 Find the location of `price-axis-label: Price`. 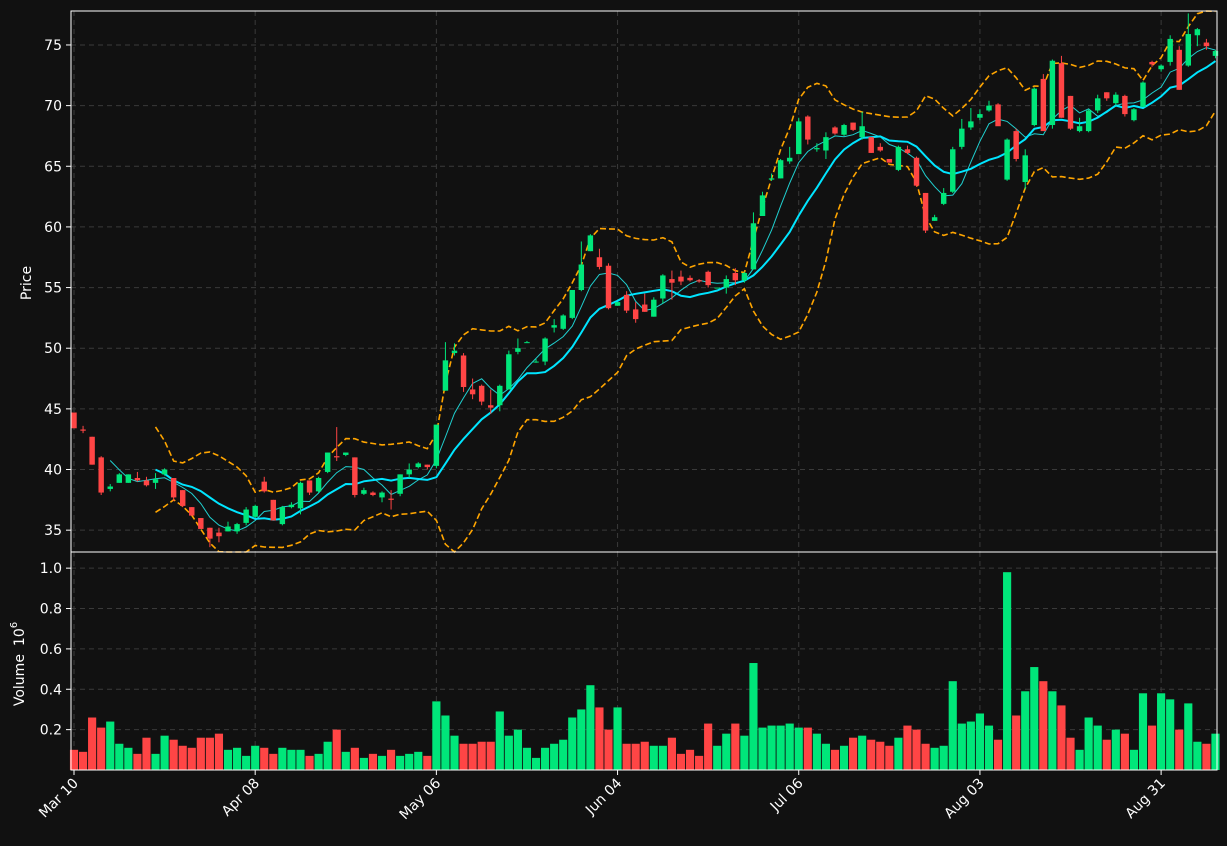

price-axis-label: Price is located at coordinates (27, 283).